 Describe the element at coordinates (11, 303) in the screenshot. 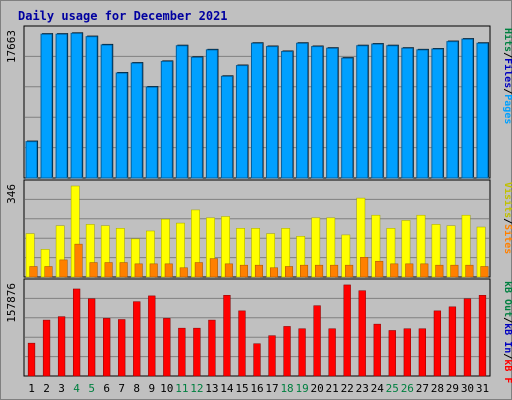

I see `kbytes-panel-max-label: 157876` at that location.